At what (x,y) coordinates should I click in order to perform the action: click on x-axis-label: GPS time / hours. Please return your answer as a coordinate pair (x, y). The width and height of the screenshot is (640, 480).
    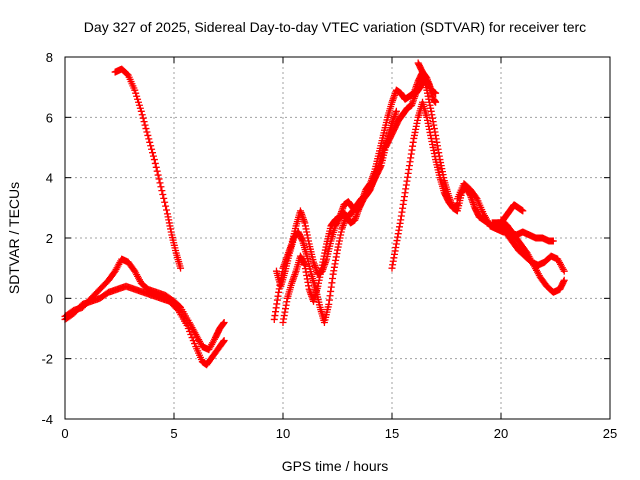
    Looking at the image, I should click on (335, 466).